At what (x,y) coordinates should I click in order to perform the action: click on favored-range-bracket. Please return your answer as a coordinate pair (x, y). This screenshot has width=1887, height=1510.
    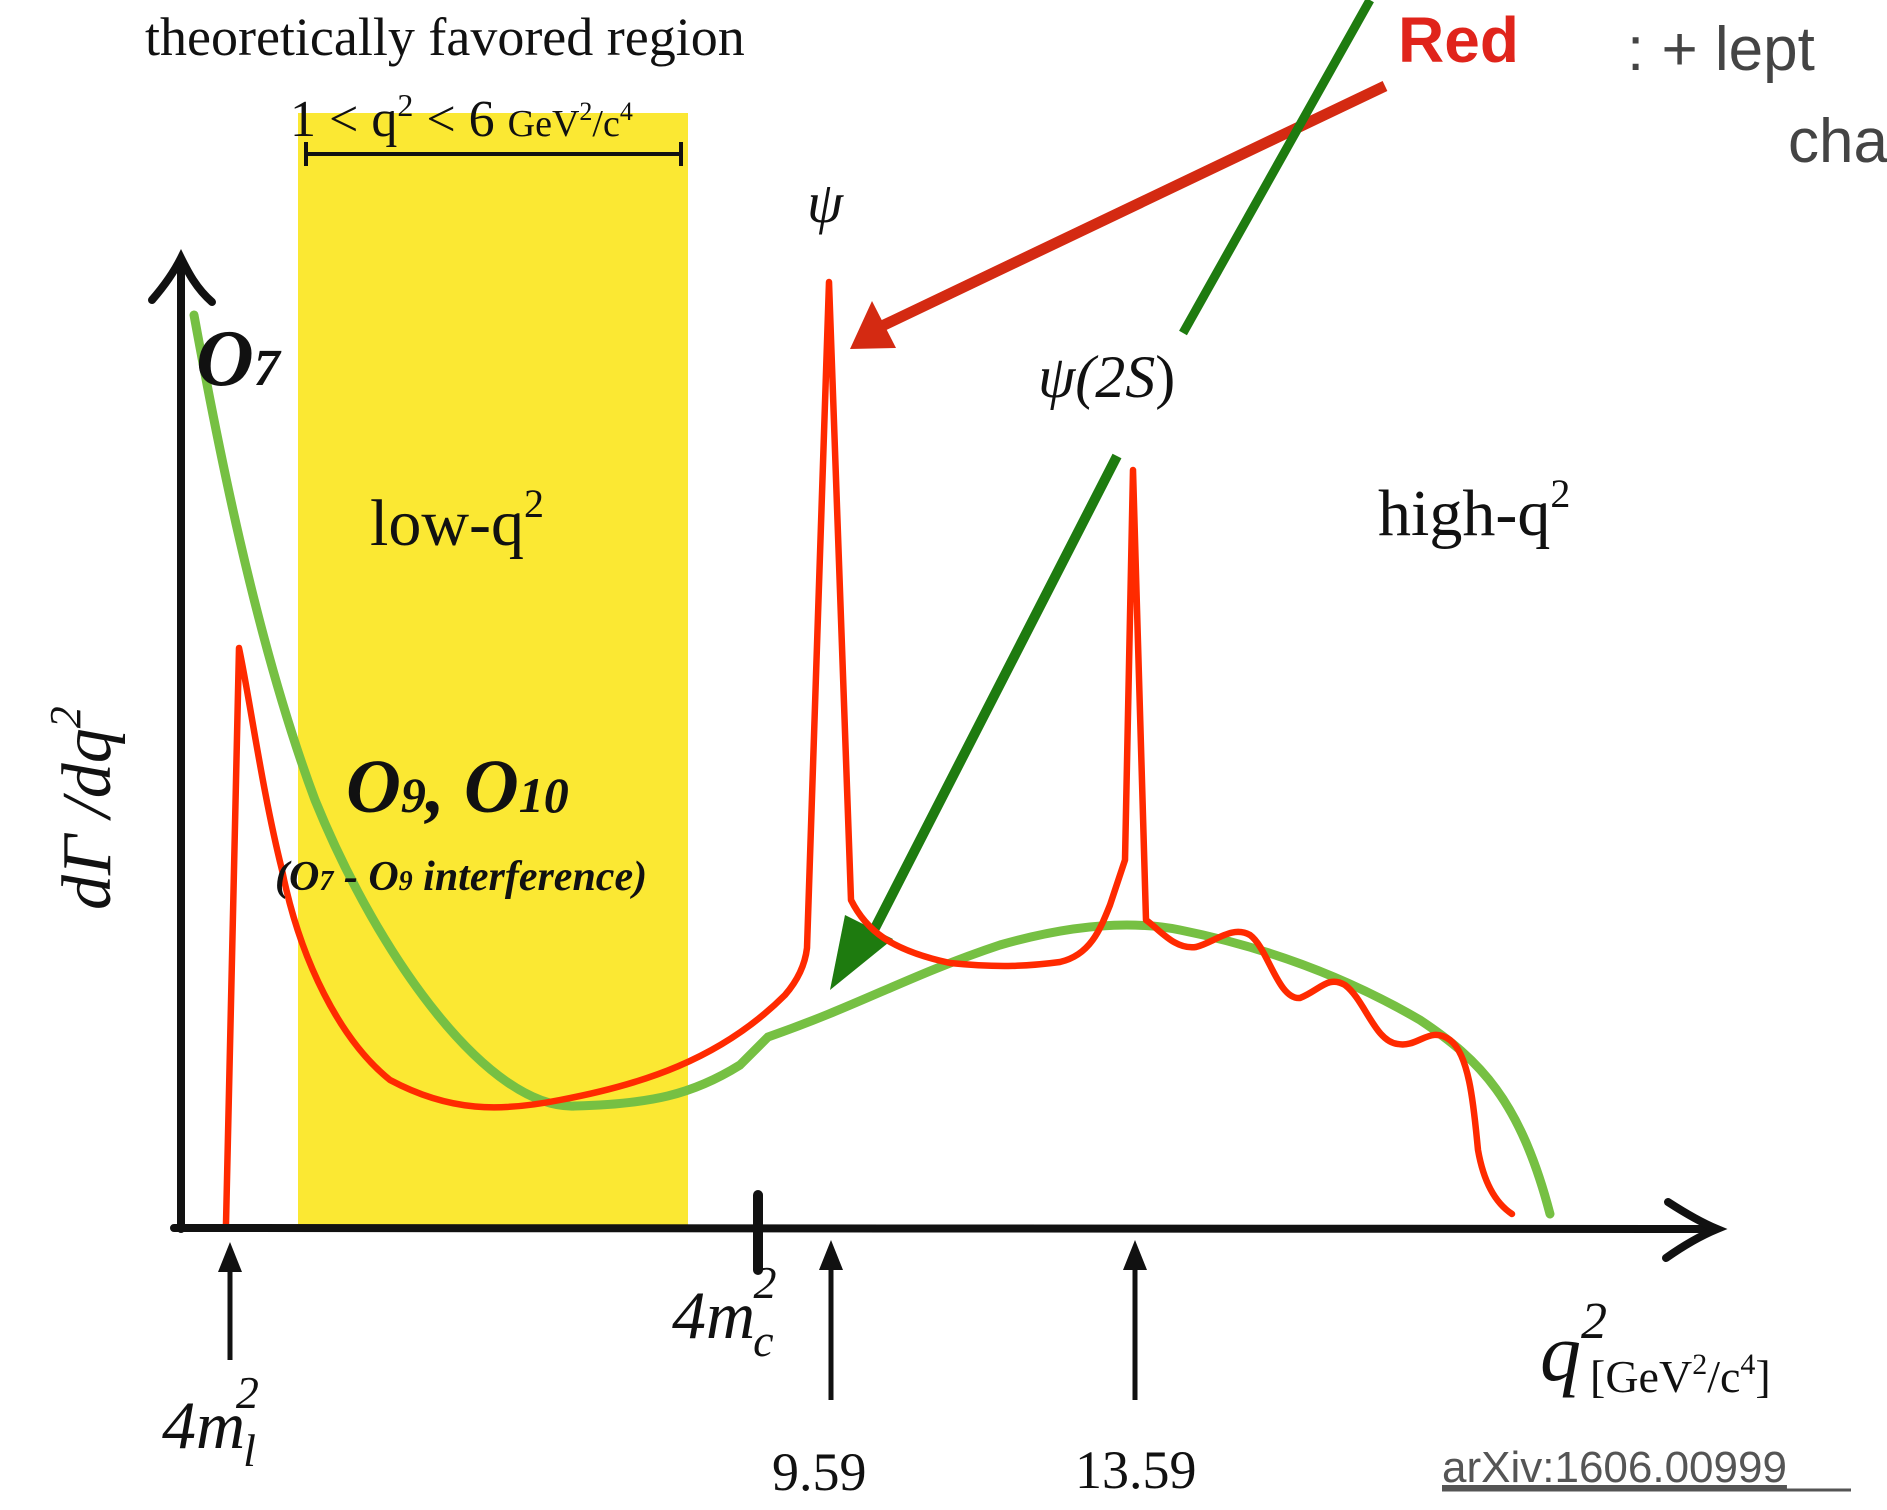
    Looking at the image, I should click on (493, 154).